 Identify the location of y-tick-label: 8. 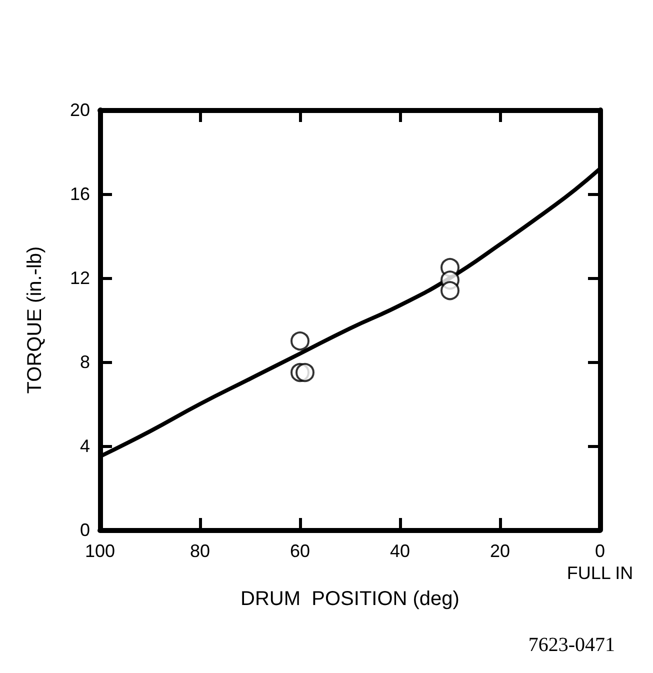
(85, 362).